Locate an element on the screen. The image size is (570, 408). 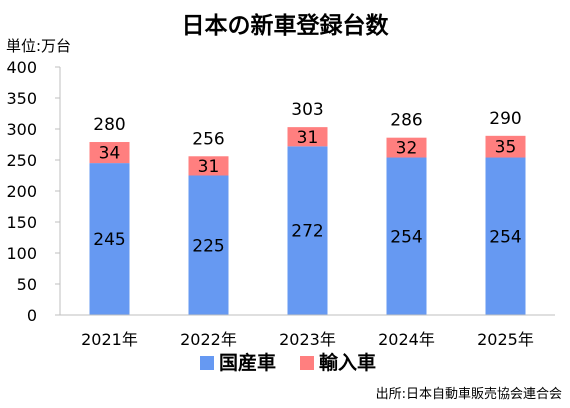
legend-label: 国産車 is located at coordinates (247, 362).